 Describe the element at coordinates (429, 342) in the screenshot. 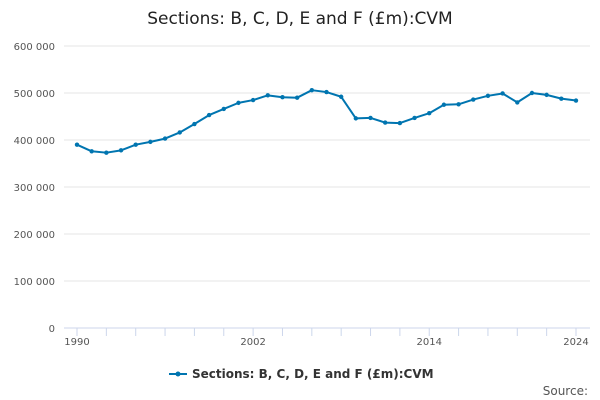

I see `x-tick-label: 2014` at that location.